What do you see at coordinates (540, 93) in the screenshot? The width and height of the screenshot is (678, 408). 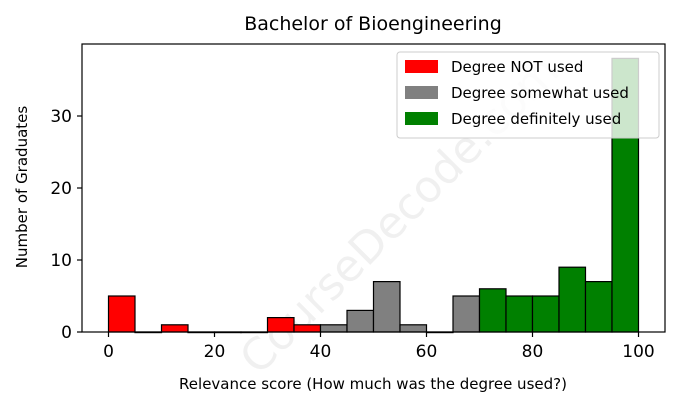 I see `legend-label: Degree somewhat used` at bounding box center [540, 93].